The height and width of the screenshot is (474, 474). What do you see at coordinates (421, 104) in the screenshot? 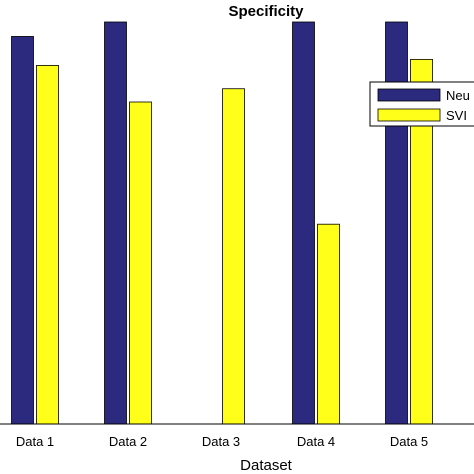
I see `legend: Neu SVI` at bounding box center [421, 104].